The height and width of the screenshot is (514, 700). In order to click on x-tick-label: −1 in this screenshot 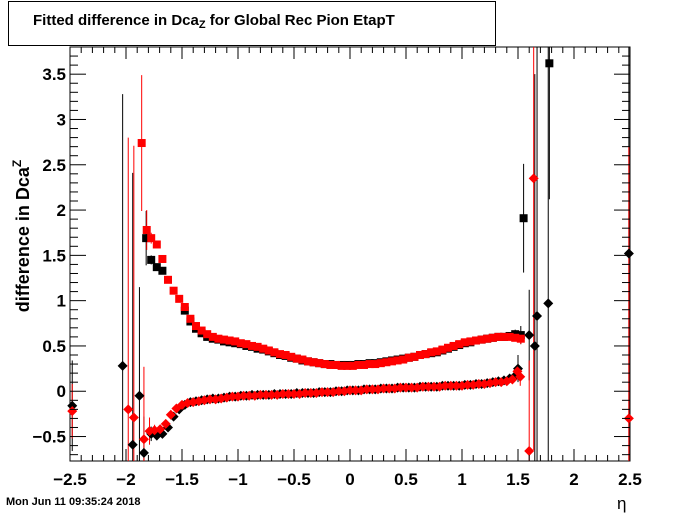, I will do `click(237, 479)`.